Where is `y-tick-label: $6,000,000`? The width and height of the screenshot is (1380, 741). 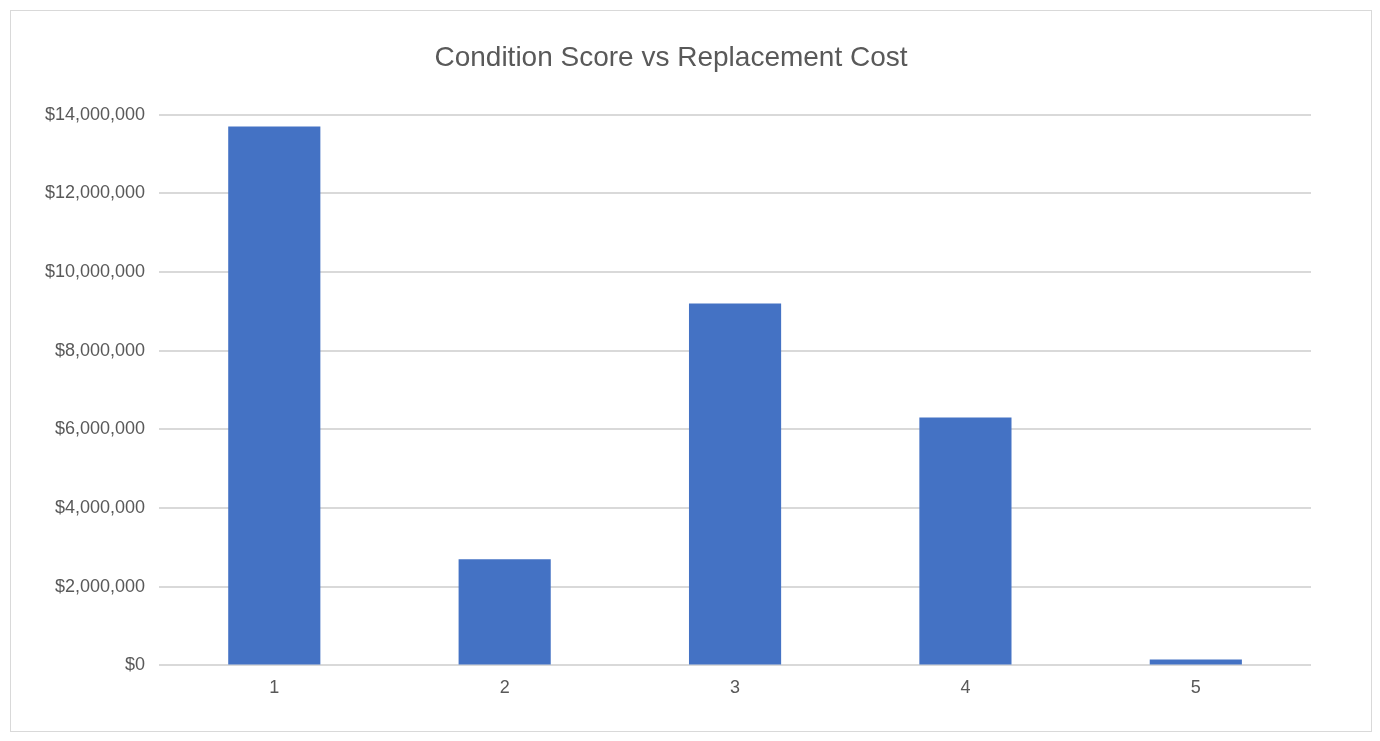
y-tick-label: $6,000,000 is located at coordinates (100, 428).